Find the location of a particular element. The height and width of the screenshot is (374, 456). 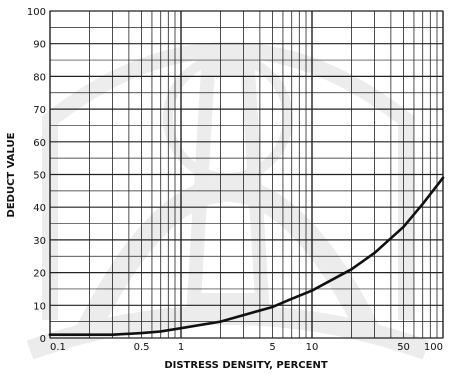

y-tick-label: 0 is located at coordinates (43, 339).